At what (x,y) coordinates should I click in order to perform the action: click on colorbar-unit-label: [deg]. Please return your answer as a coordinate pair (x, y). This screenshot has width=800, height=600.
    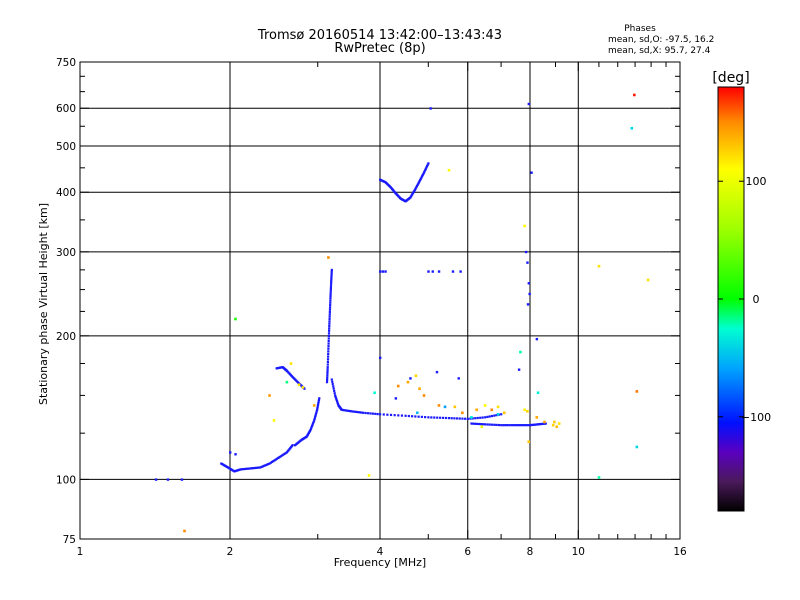
    Looking at the image, I should click on (730, 78).